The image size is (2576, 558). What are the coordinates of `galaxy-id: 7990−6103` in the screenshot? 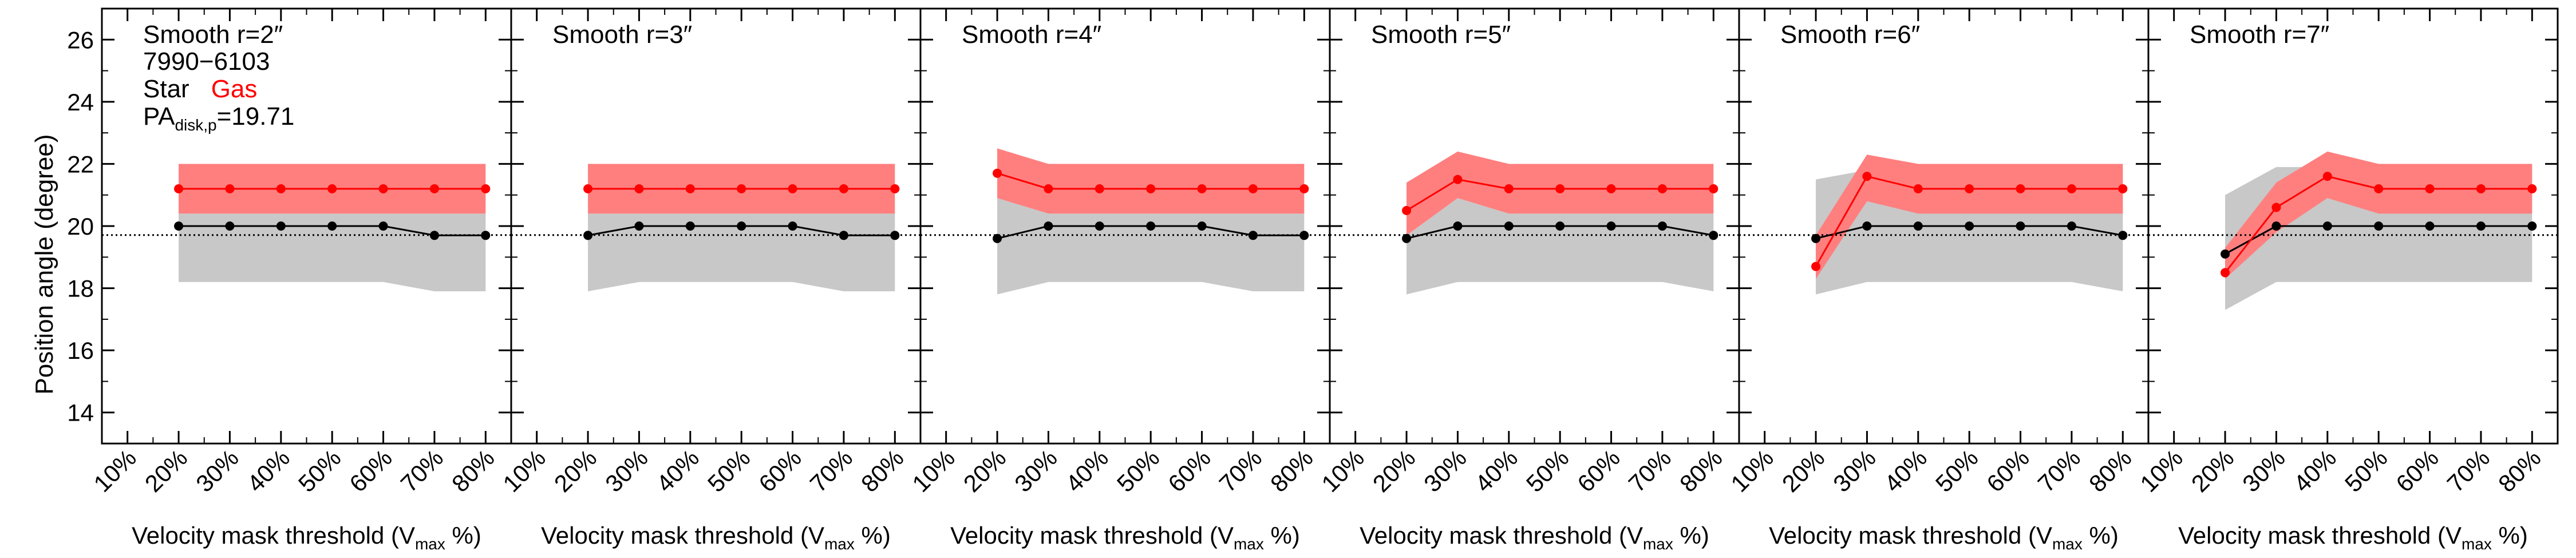 It's located at (206, 62).